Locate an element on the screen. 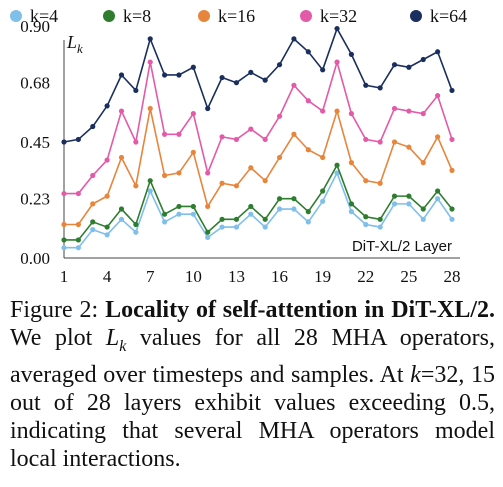  x-tick-label: 1 is located at coordinates (64, 276).